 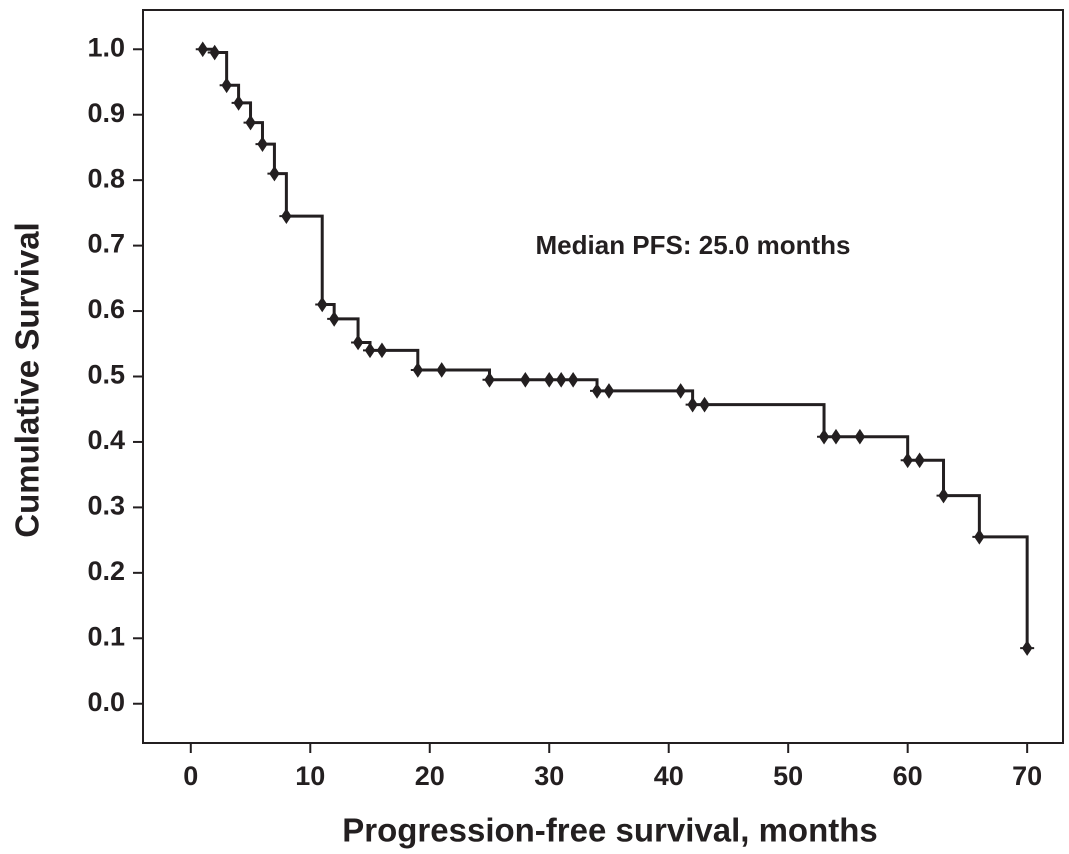 I want to click on y-tick-label: 0.7, so click(x=106, y=244).